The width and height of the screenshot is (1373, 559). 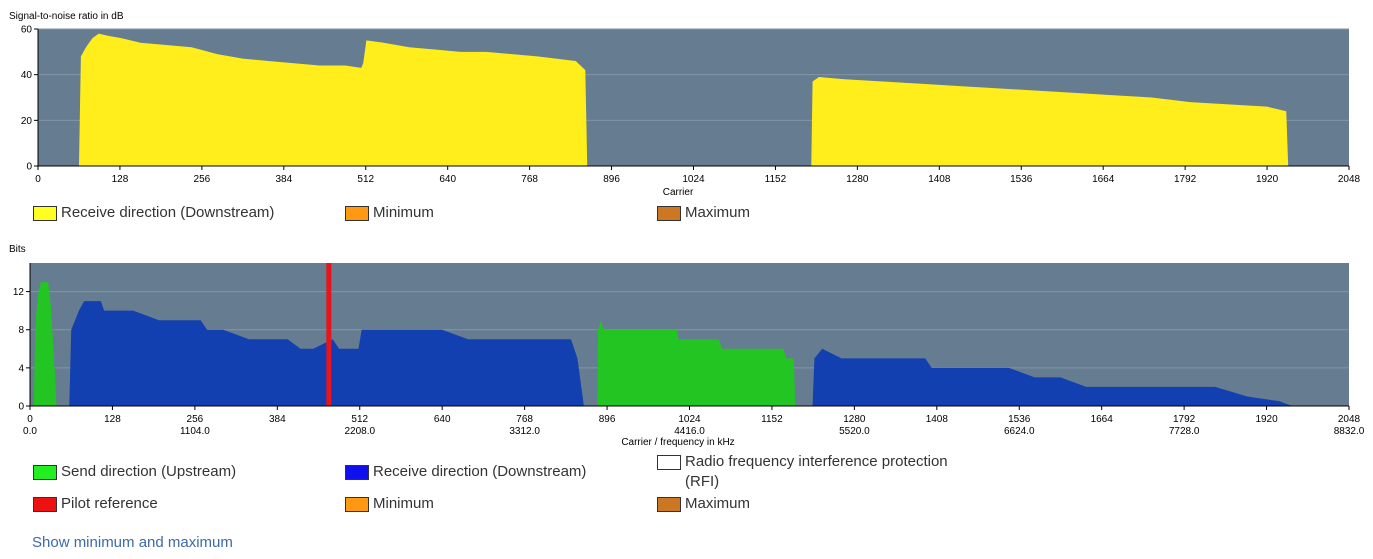 I want to click on bits-x-tick-khz-label: 1104.0, so click(x=195, y=431).